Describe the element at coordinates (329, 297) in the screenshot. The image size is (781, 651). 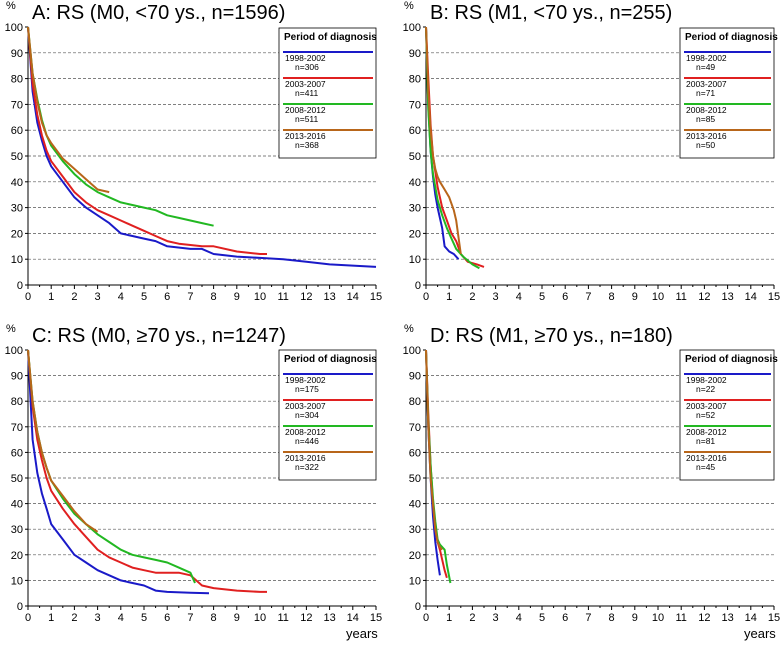
I see `x-tick-label: 13` at that location.